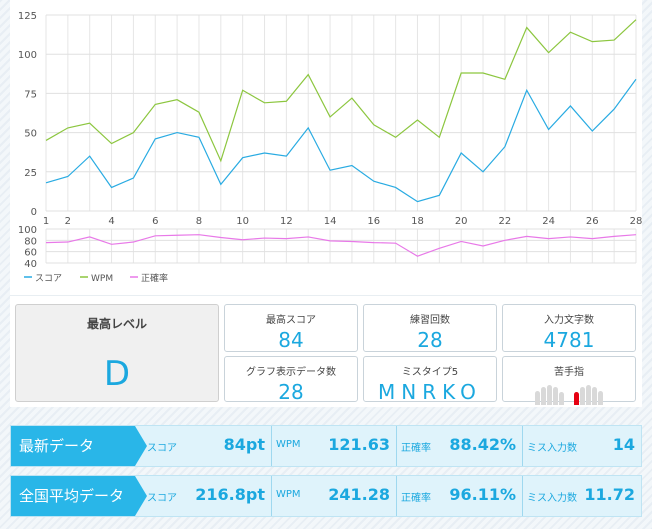 The image size is (652, 529). What do you see at coordinates (330, 221) in the screenshot?
I see `x-tick-label: 14` at bounding box center [330, 221].